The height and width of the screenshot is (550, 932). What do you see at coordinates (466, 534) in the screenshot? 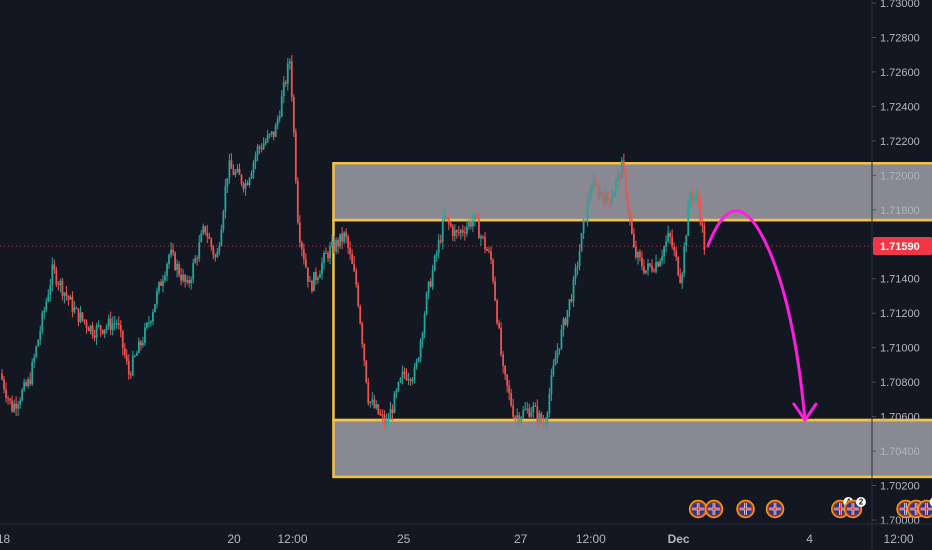
I see `time-axis: 18 20 12:00 25 27 12:00 Dec 4 12:00` at bounding box center [466, 534].